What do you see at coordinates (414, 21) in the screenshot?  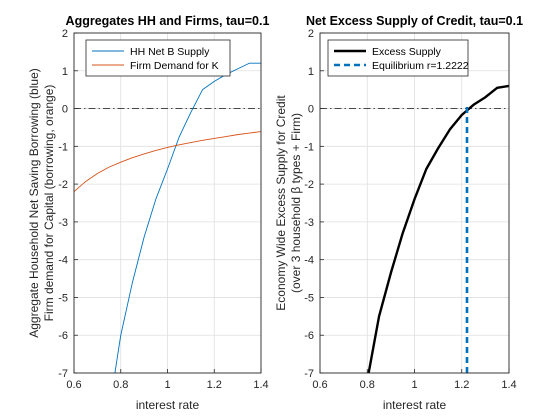 I see `right-chart-title: Net Excess Supply of Credit, tau=0.1` at bounding box center [414, 21].